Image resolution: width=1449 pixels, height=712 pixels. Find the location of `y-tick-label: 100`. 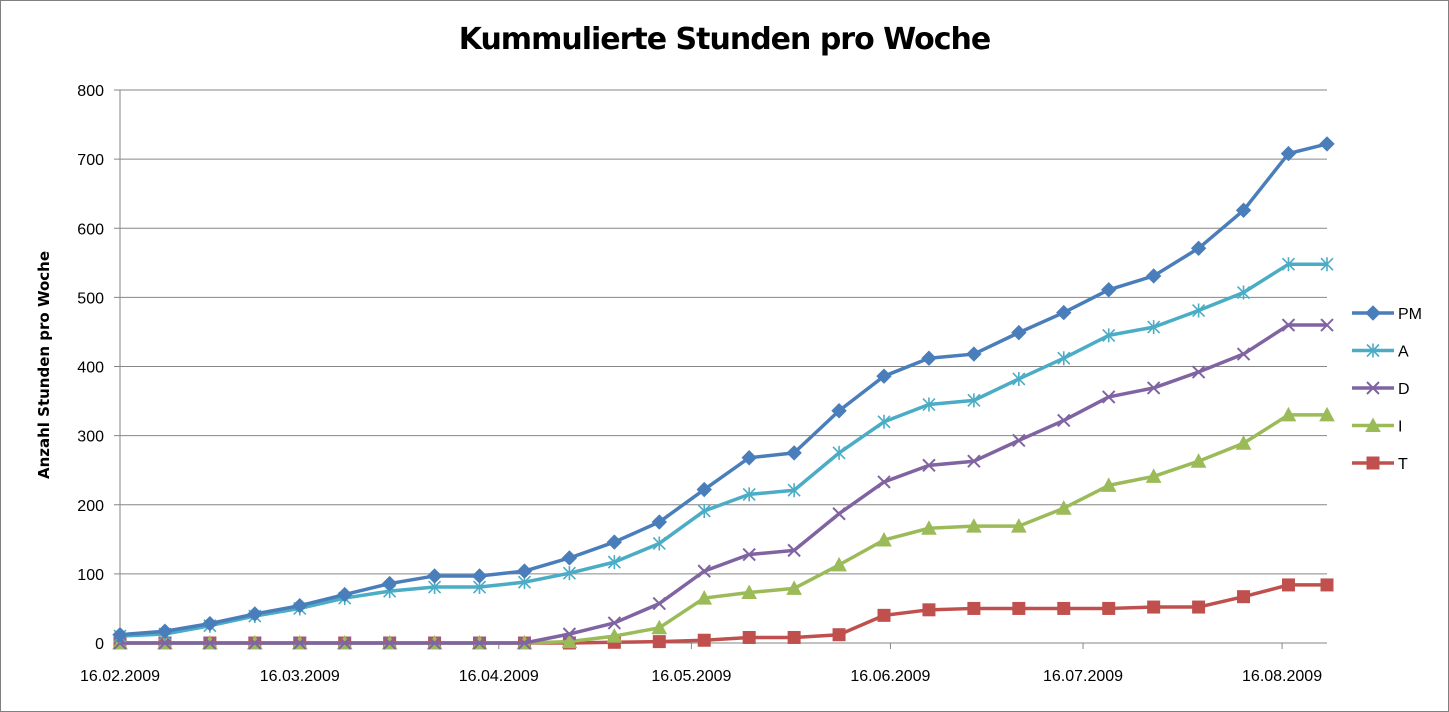

y-tick-label: 100 is located at coordinates (90, 575).